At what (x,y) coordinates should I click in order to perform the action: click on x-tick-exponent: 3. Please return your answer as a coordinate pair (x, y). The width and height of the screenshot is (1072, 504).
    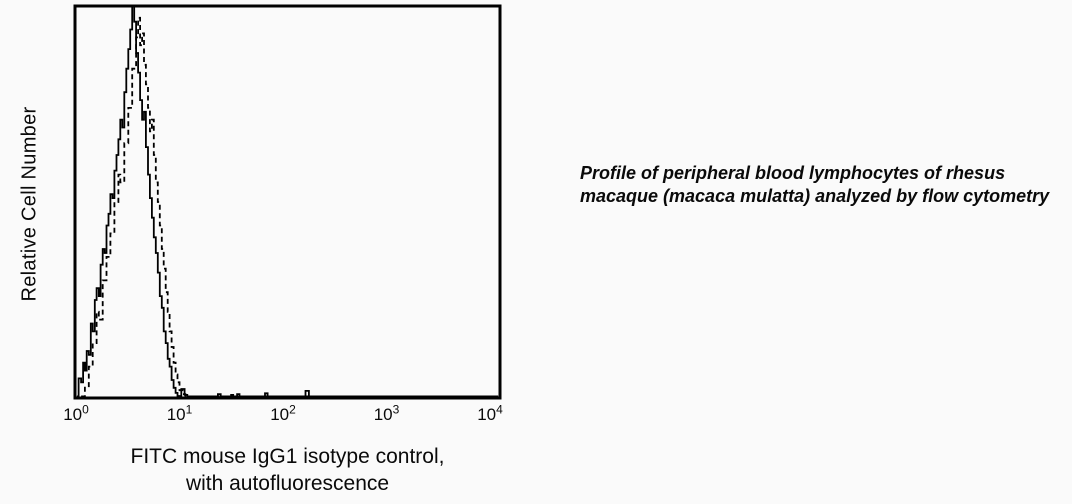
    Looking at the image, I should click on (396, 409).